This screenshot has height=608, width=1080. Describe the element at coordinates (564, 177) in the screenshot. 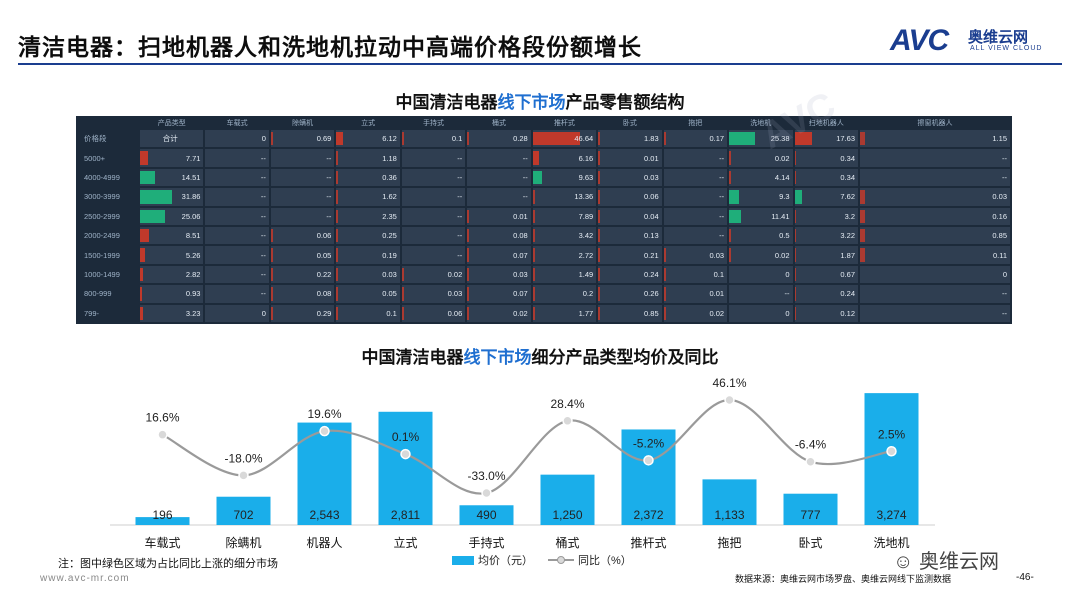

I see `table-cell: 9.63` at that location.